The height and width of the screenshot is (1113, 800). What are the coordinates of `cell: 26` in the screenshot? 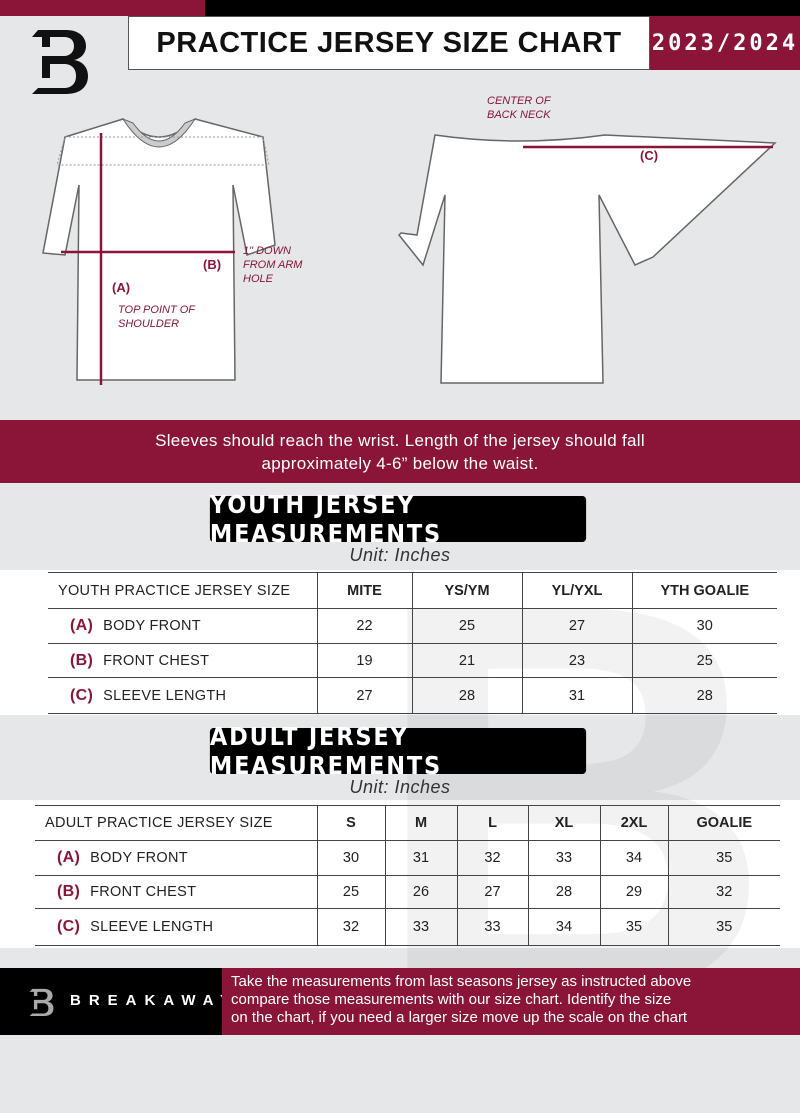 It's located at (420, 892).